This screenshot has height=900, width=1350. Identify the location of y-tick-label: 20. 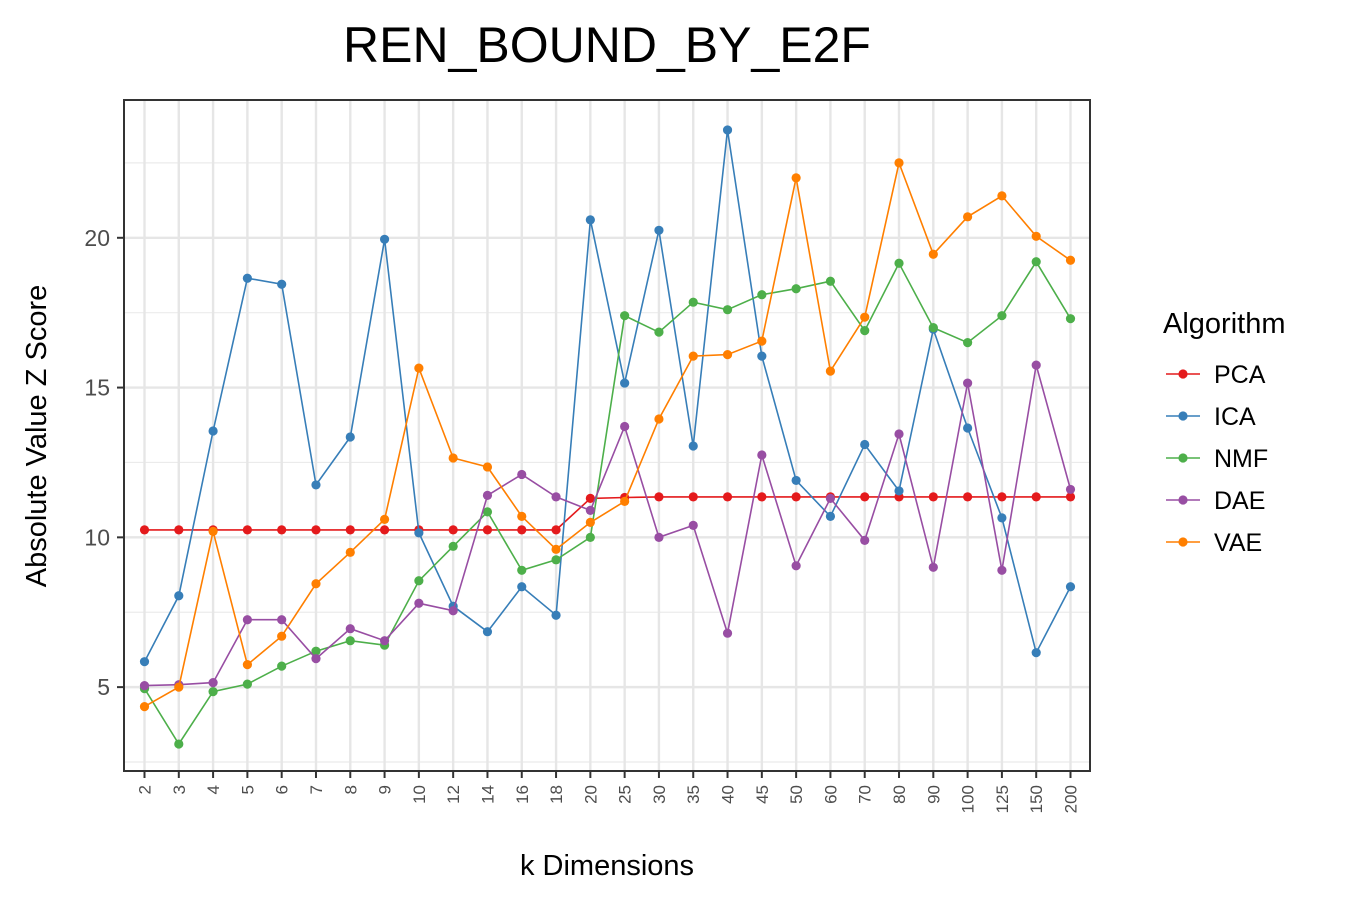
(97, 238).